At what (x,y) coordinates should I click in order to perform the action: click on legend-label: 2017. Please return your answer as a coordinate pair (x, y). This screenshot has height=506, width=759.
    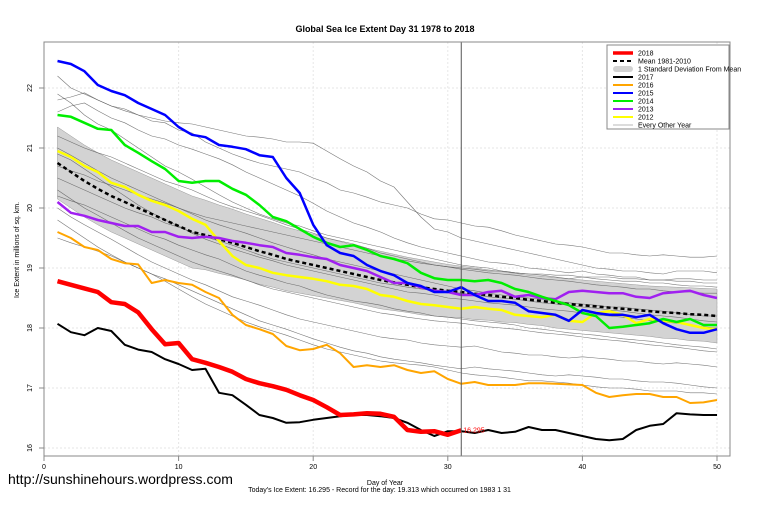
    Looking at the image, I should click on (646, 78).